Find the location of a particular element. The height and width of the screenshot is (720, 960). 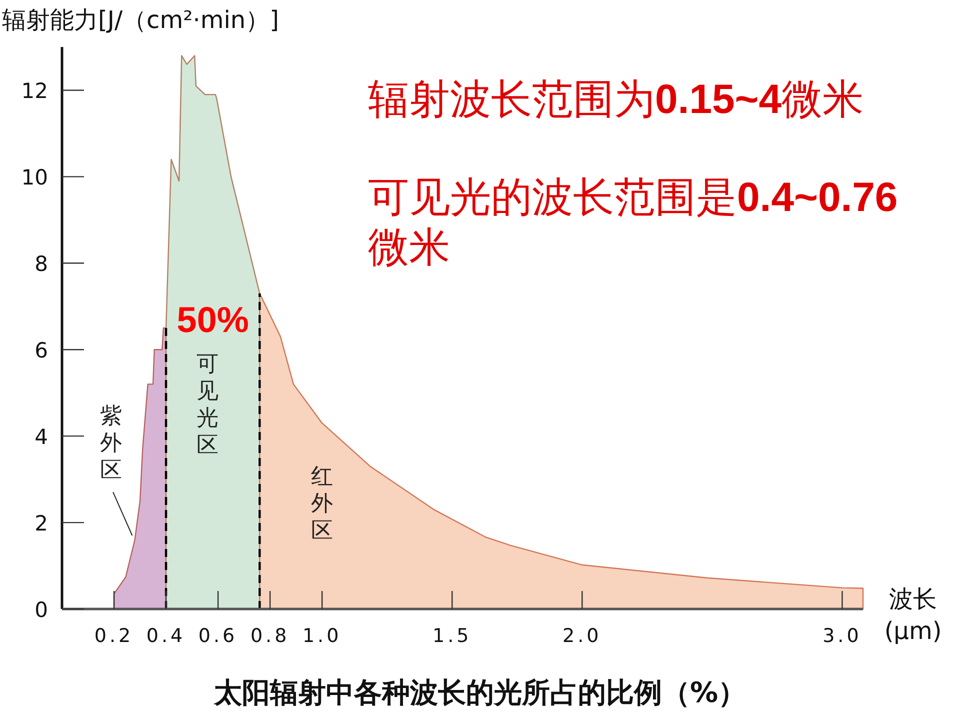

y-axis-title: 辐射能力[J/（cm²·min）] is located at coordinates (140, 20).